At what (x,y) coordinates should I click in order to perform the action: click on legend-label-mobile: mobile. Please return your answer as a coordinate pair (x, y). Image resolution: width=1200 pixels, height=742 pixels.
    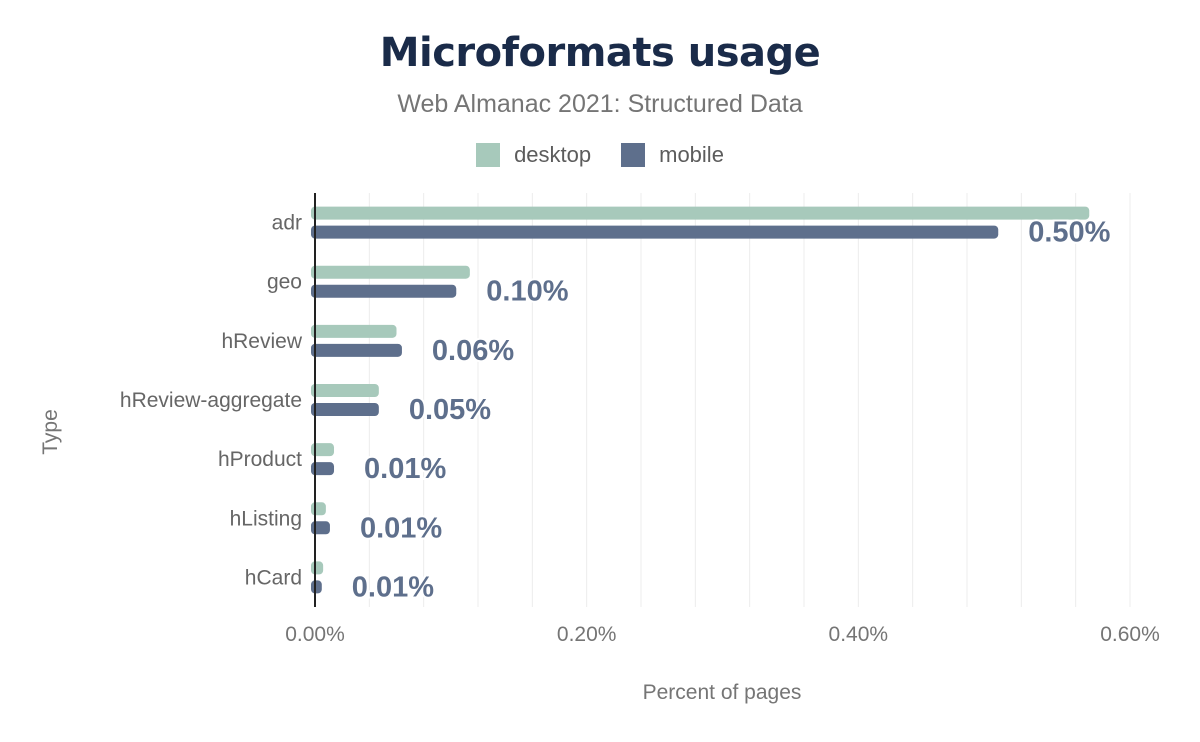
    Looking at the image, I should click on (691, 154).